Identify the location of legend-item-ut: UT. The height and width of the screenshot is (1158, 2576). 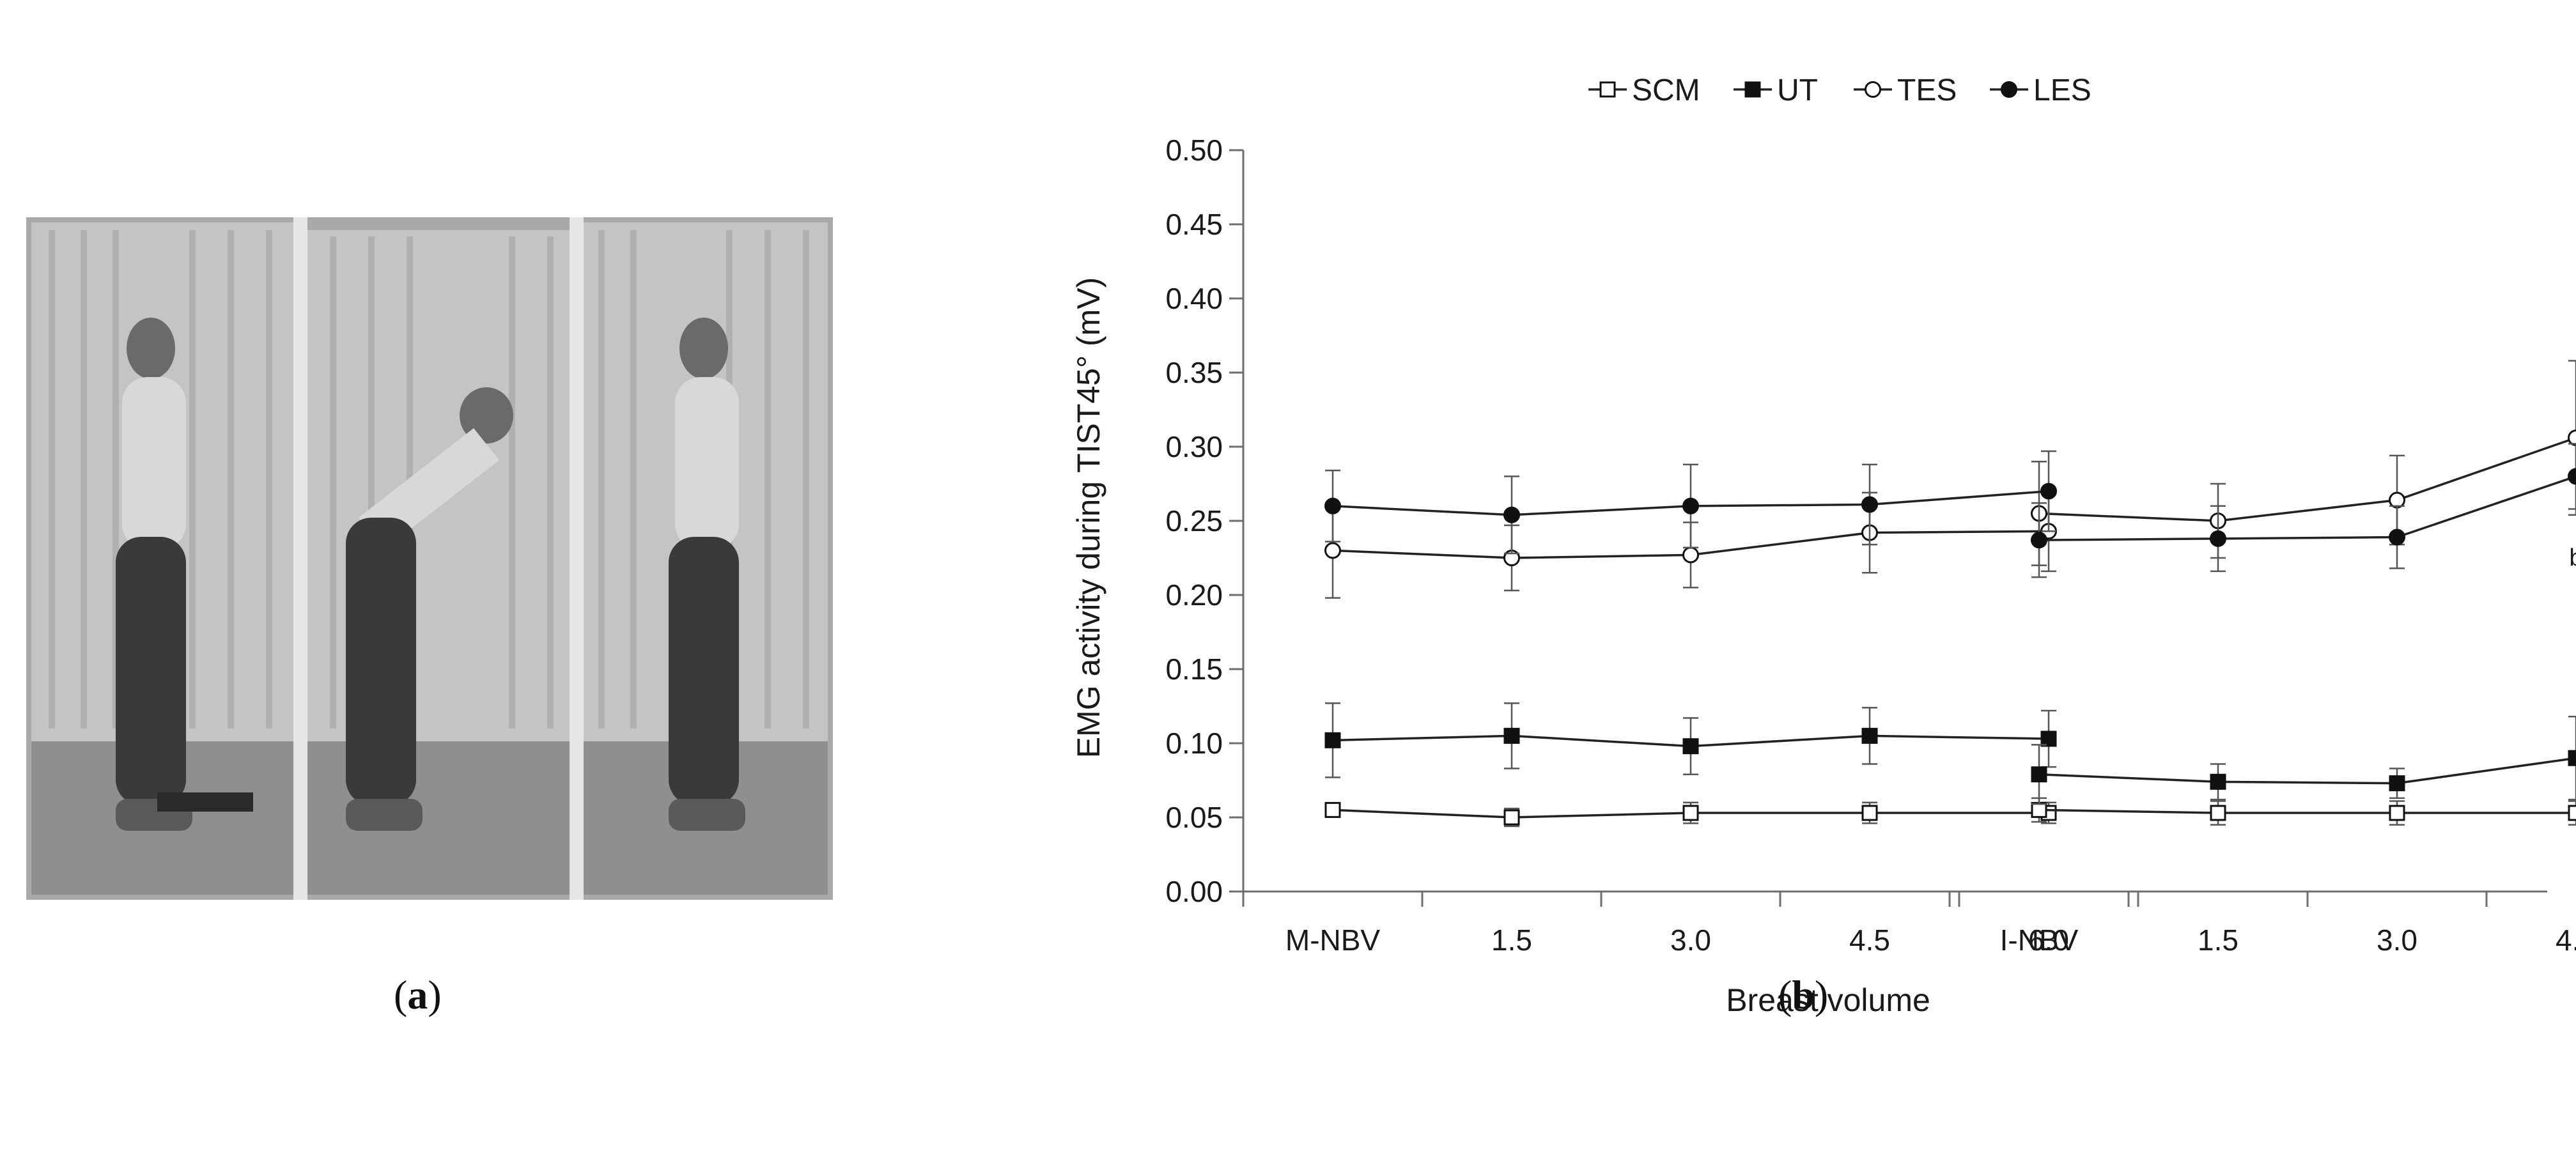
(1776, 90).